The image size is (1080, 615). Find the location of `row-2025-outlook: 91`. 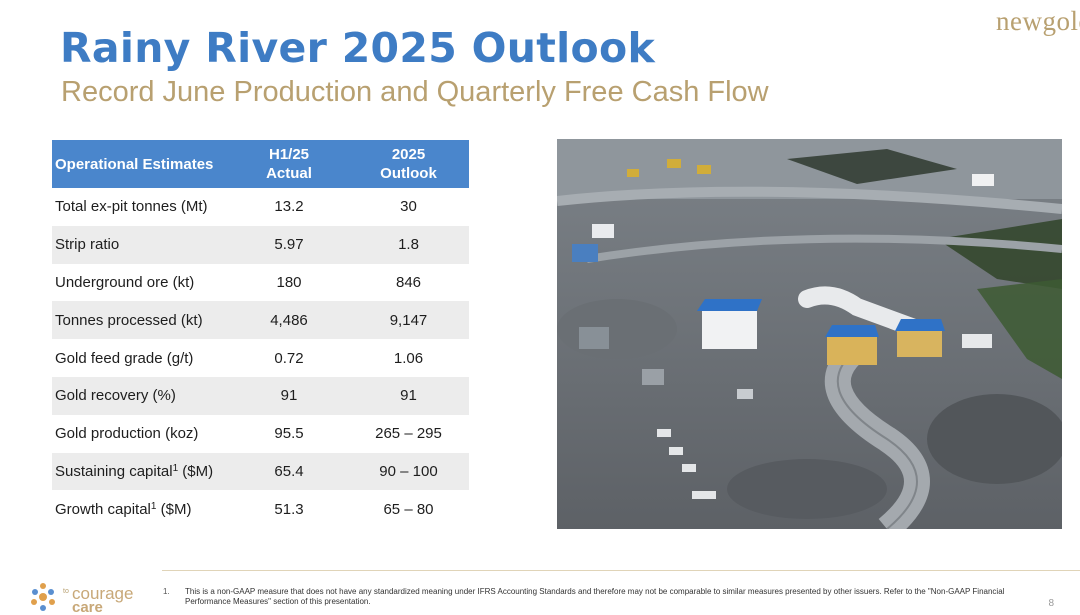

row-2025-outlook: 91 is located at coordinates (408, 395).